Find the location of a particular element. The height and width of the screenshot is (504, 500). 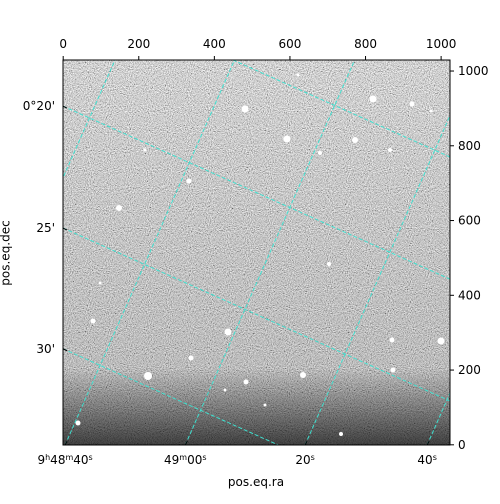

y-tick-label: 400 is located at coordinates (469, 295).